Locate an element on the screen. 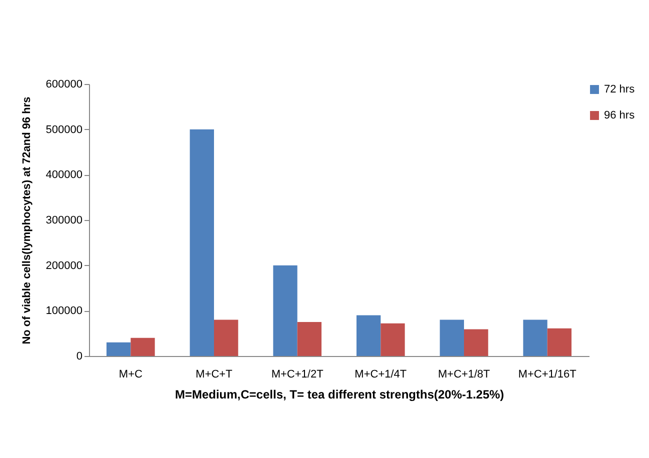  y-tick-label: 0 is located at coordinates (79, 356).